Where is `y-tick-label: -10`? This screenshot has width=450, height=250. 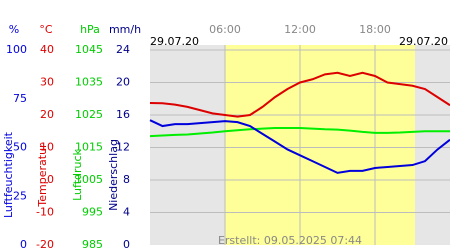 y-tick-label: -10 is located at coordinates (45, 212).